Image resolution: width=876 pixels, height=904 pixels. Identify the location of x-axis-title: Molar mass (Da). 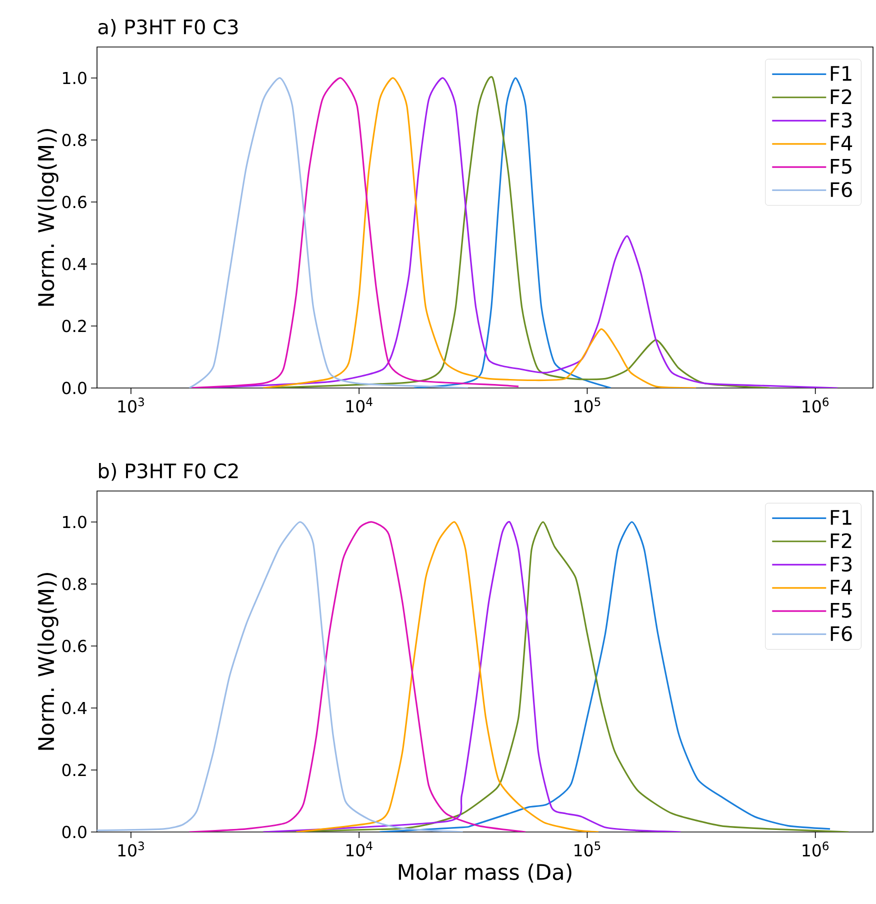
(485, 873).